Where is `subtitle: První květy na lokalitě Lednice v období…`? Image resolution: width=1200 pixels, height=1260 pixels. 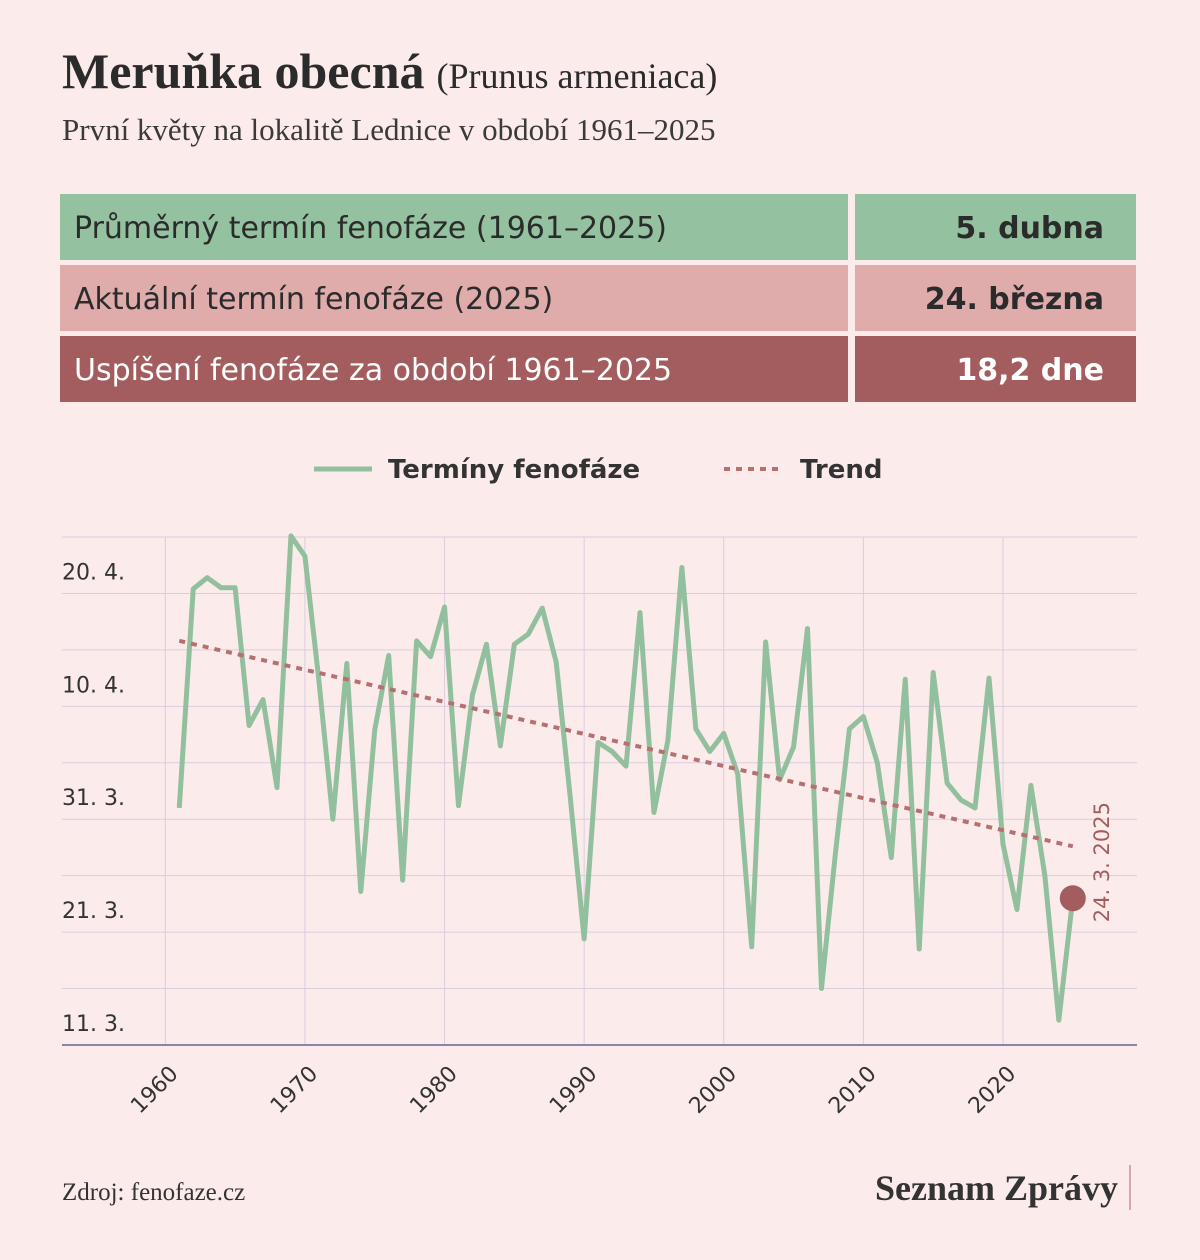 subtitle: První květy na lokalitě Lednice v období… is located at coordinates (388, 129).